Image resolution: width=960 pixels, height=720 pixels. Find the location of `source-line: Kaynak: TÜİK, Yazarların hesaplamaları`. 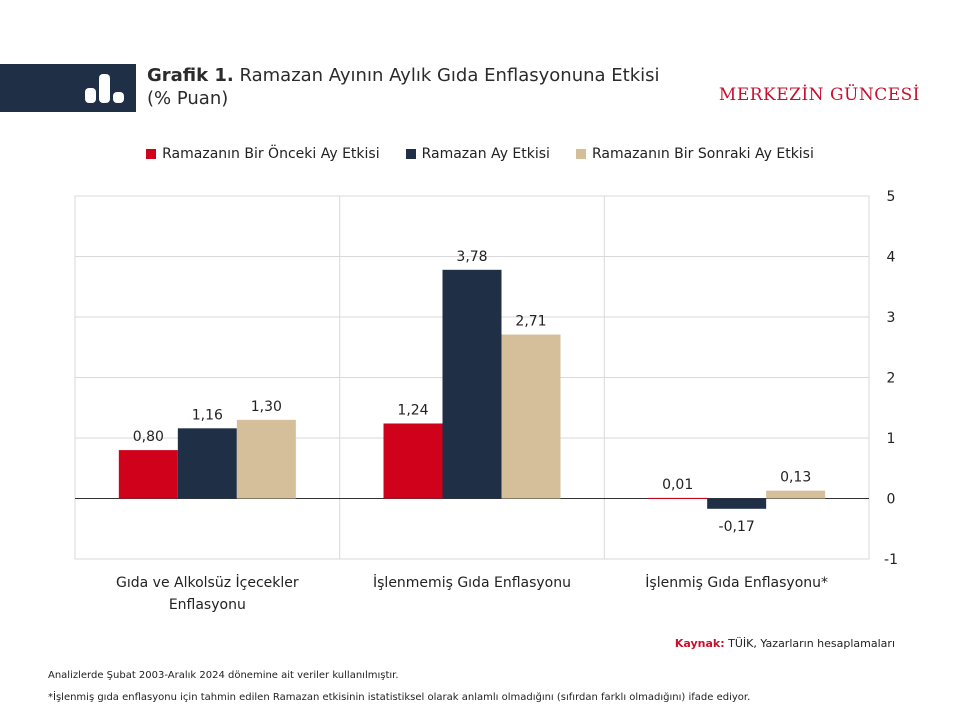

source-line: Kaynak: TÜİK, Yazarların hesaplamaları is located at coordinates (785, 643).